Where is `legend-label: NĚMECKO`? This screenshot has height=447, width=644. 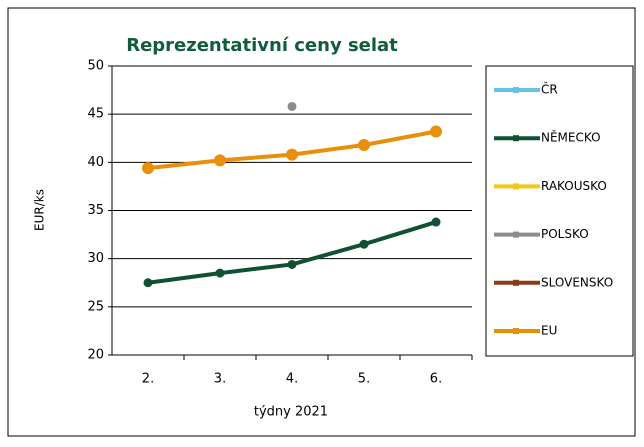
legend-label: NĚMECKO is located at coordinates (571, 137).